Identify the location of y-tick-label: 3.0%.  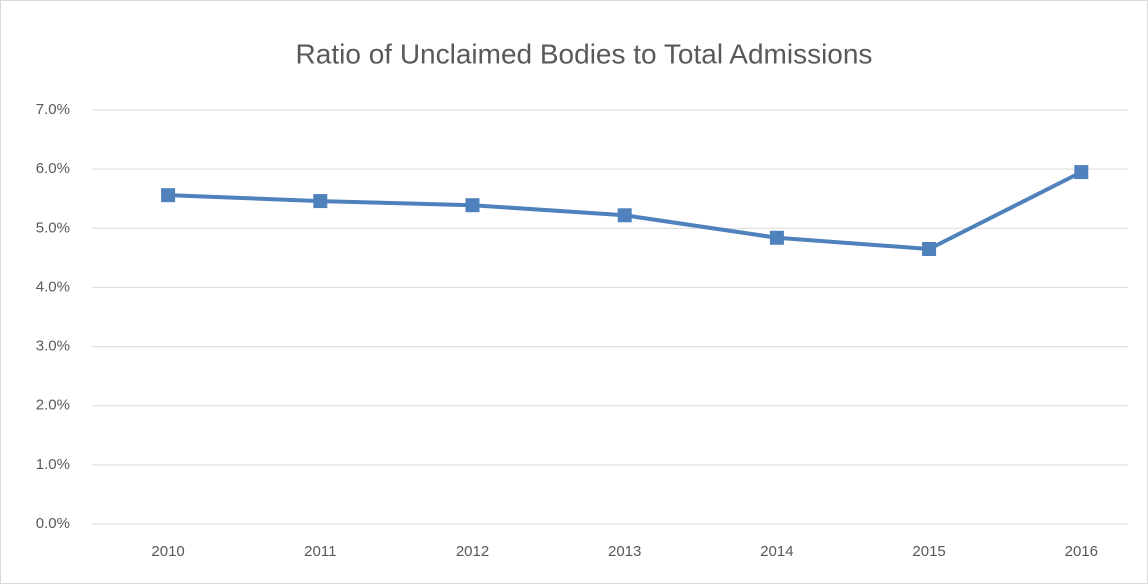
(53, 346).